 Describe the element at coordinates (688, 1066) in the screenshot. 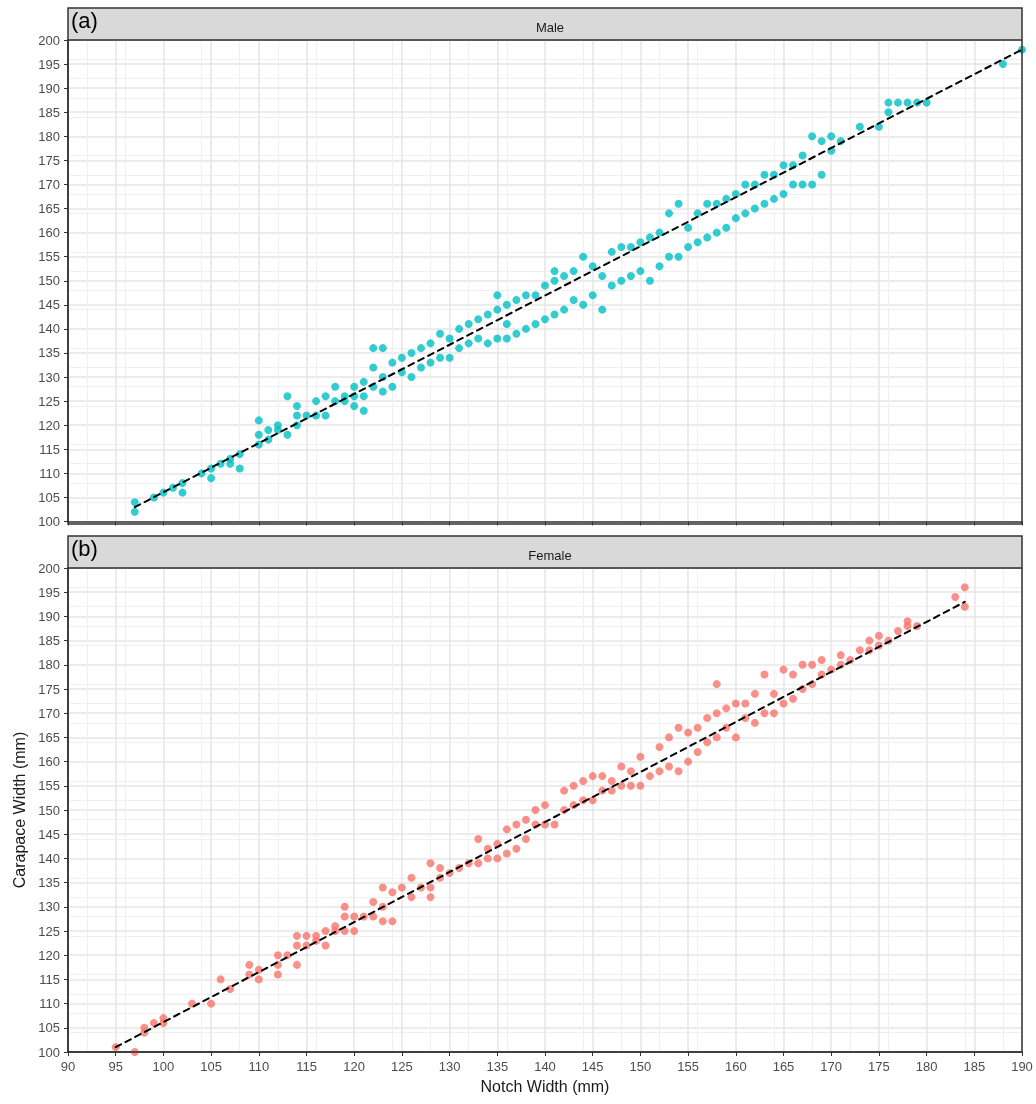

I see `x-tick-label: 155` at that location.